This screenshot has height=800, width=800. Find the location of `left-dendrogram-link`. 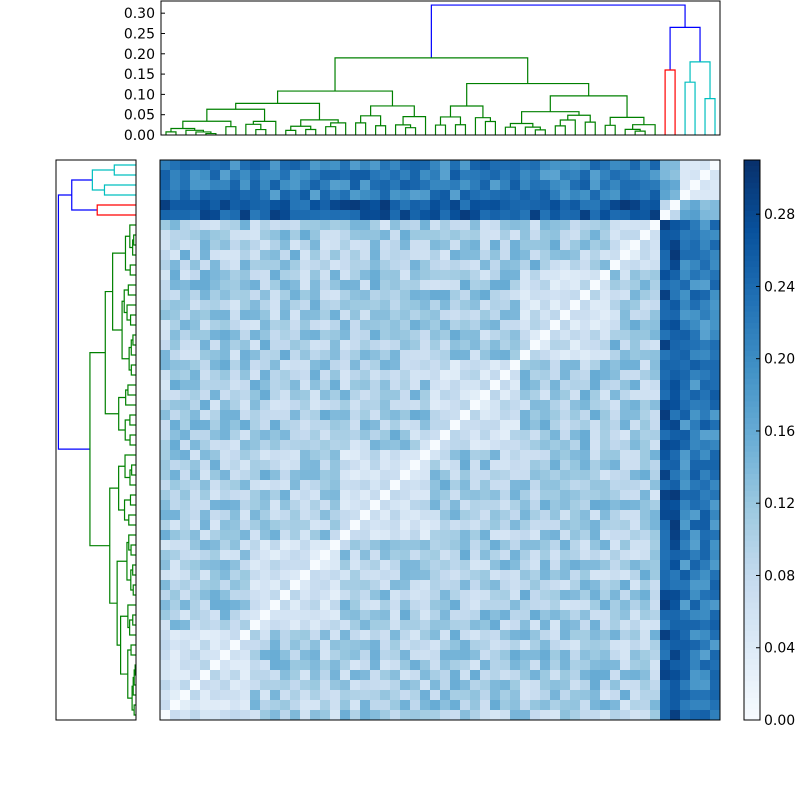

left-dendrogram-link is located at coordinates (131, 312).